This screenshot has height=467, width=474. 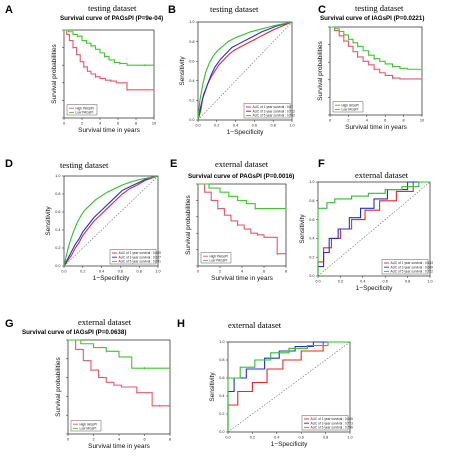 I want to click on diagonal-line, so click(x=374, y=229).